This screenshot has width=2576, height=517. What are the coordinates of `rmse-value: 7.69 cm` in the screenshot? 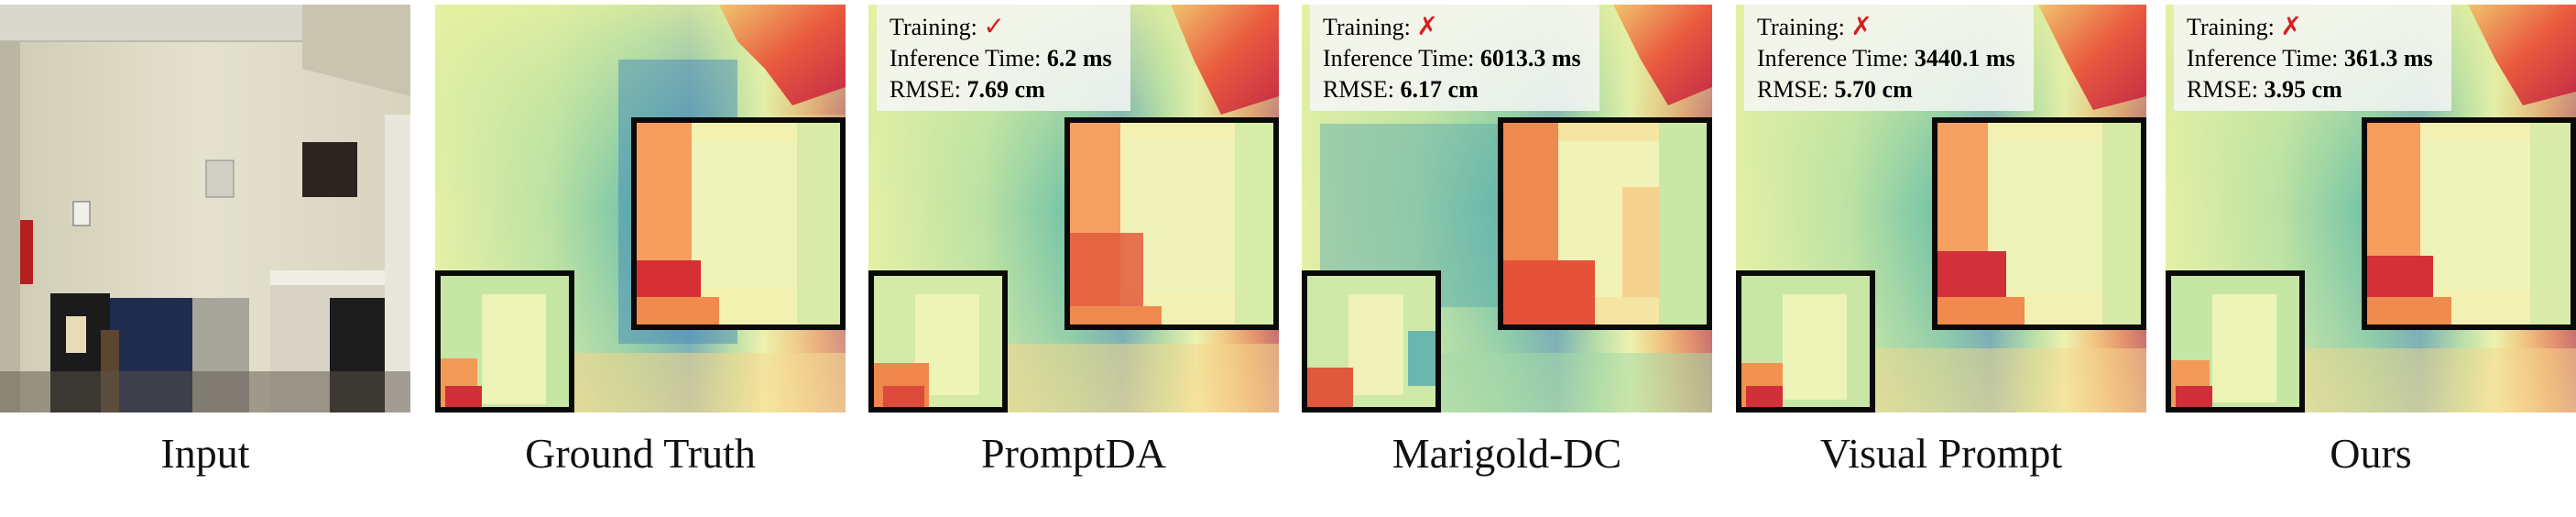 It's located at (1006, 89).